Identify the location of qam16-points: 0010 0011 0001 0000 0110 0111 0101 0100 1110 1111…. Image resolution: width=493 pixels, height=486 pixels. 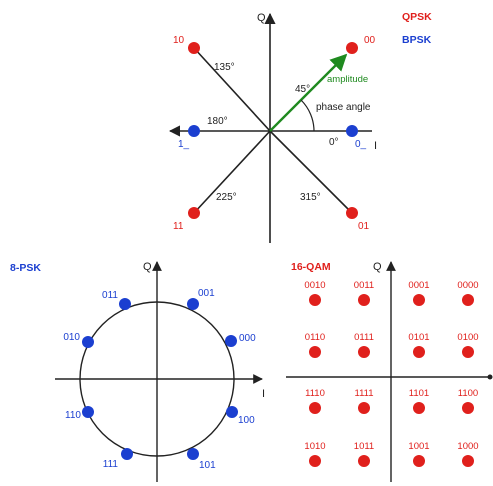
(391, 373).